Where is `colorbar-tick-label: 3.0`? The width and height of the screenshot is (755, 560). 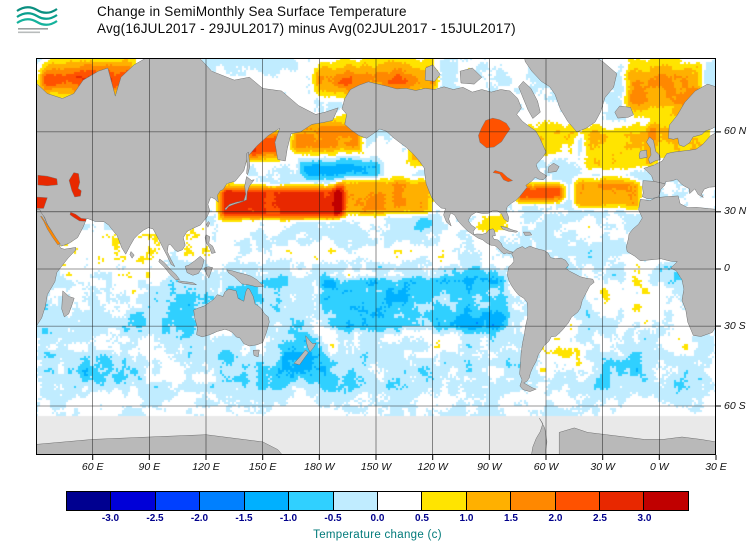
colorbar-tick-label: 3.0 is located at coordinates (644, 518).